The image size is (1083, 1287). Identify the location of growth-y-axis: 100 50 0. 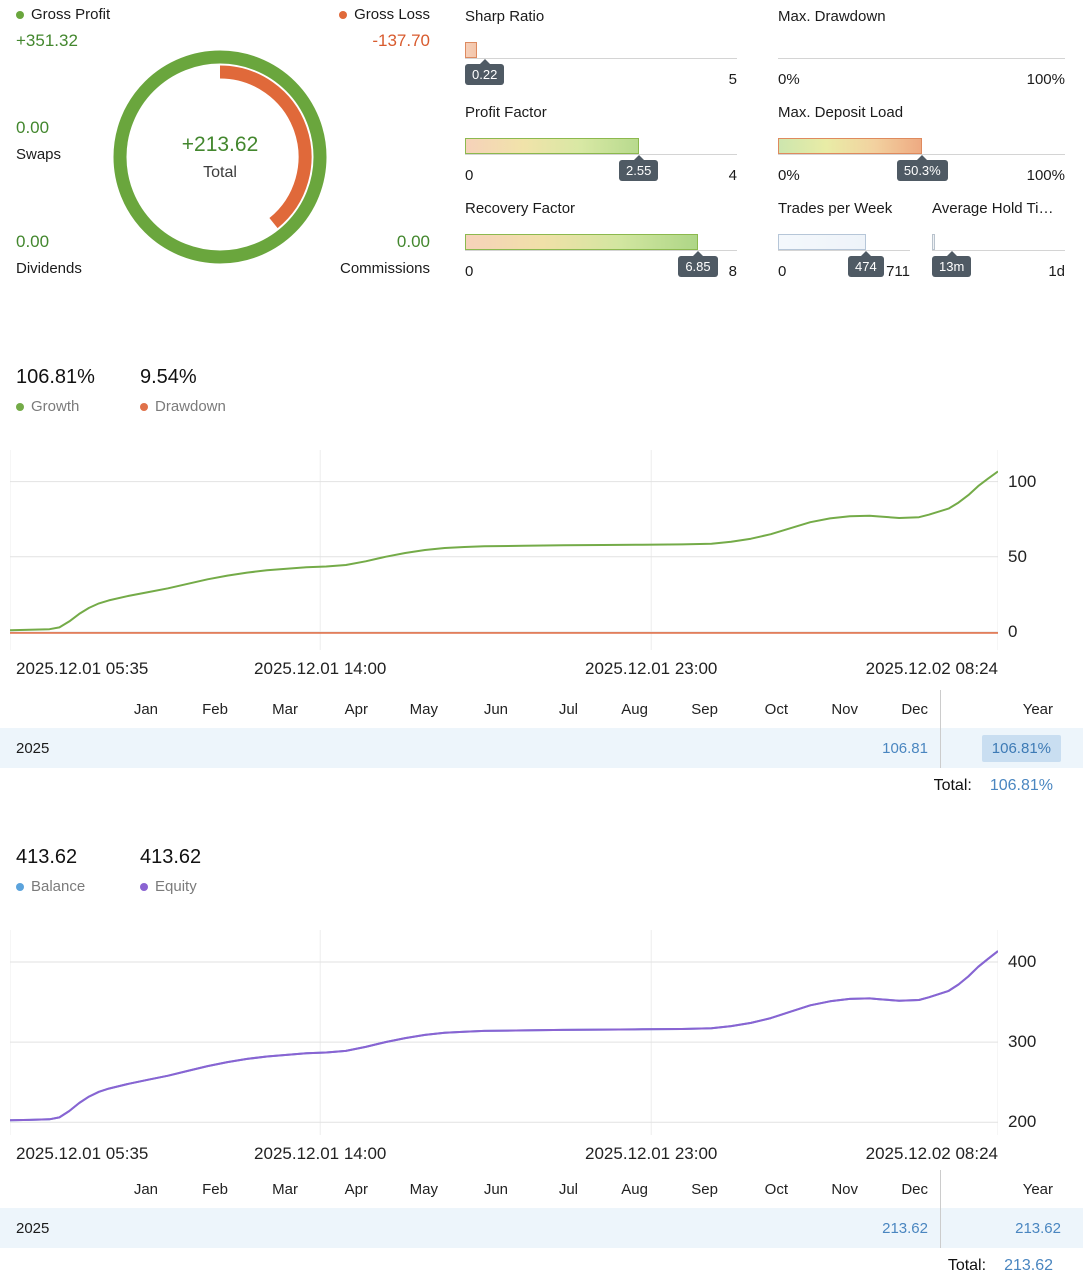
(1038, 550).